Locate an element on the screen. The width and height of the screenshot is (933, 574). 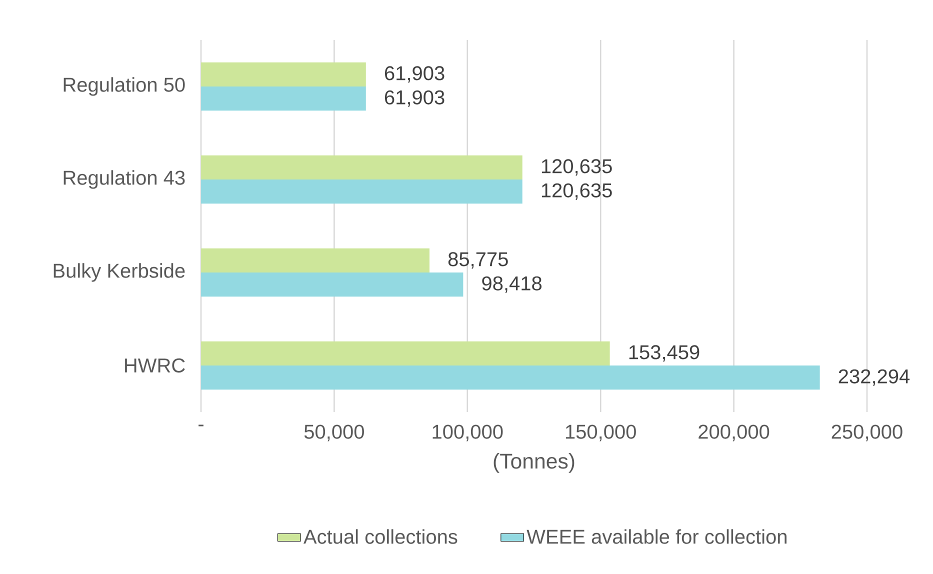
x-tick-label: 200,000 is located at coordinates (734, 433).